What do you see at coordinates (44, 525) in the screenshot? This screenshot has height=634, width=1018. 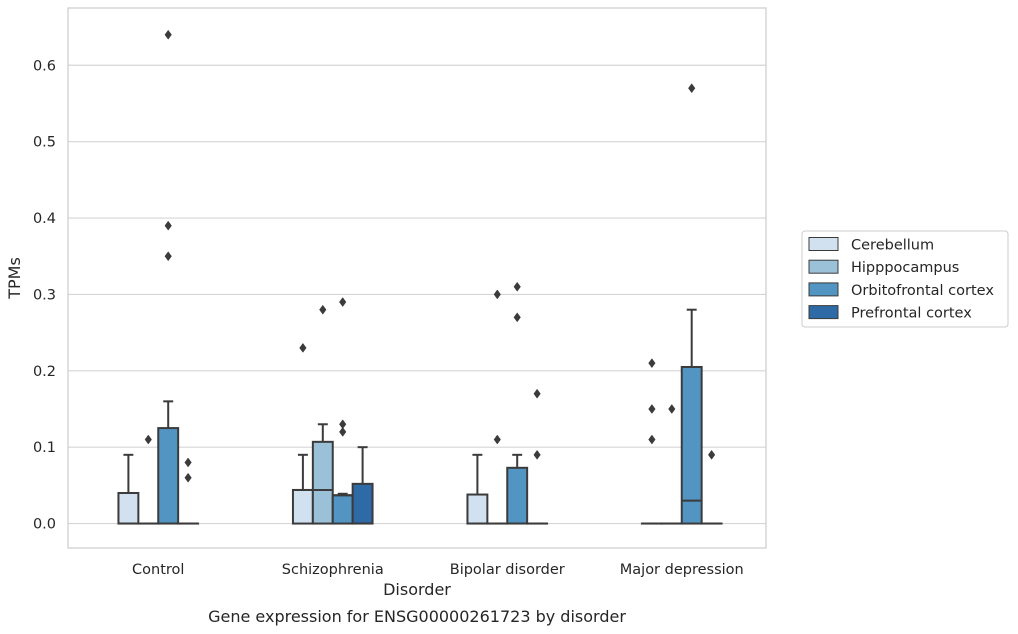 I see `y-tick-label: 0.0` at bounding box center [44, 525].